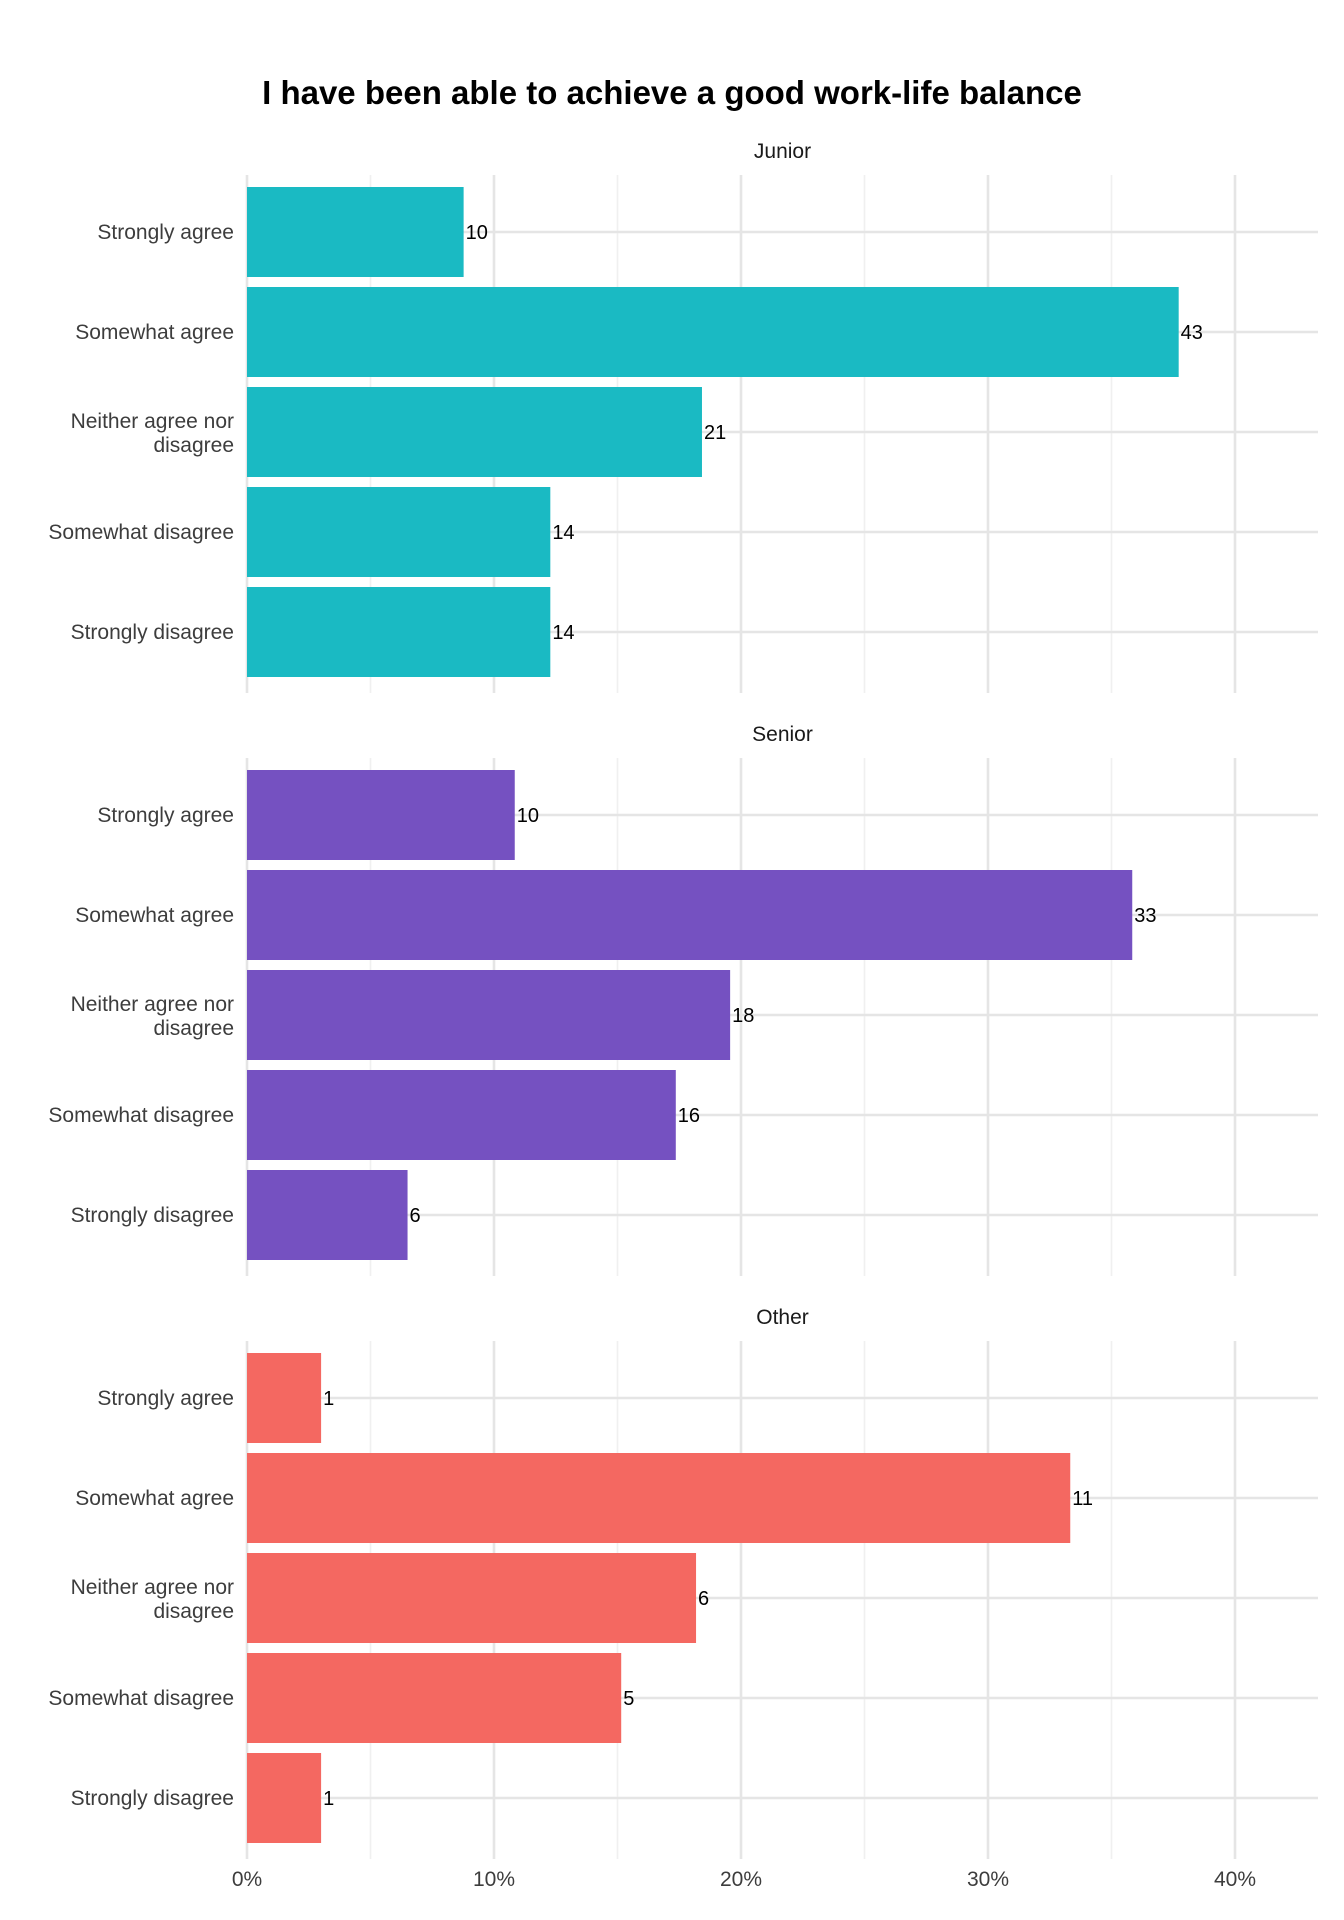  What do you see at coordinates (743, 1016) in the screenshot?
I see `bar-value-label: 18` at bounding box center [743, 1016].